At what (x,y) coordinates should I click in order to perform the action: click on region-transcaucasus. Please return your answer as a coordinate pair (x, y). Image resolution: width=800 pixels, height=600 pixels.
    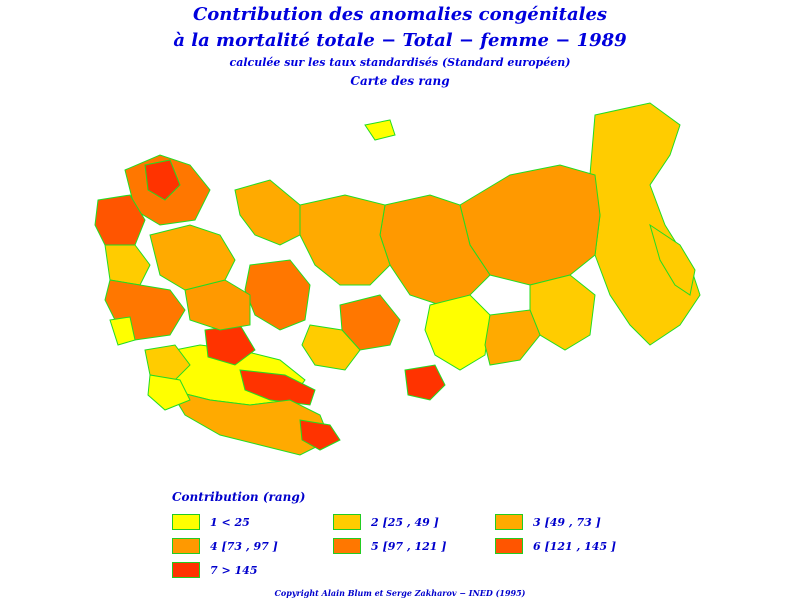
    Looking at the image, I should click on (169, 392).